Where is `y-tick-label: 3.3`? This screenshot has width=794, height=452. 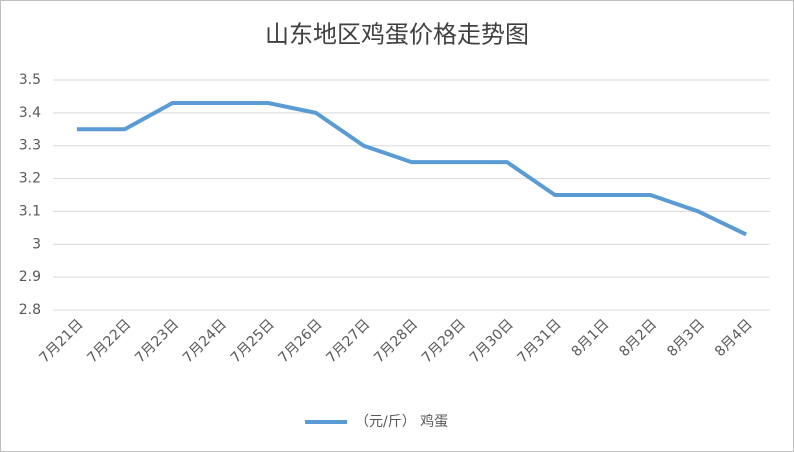 y-tick-label: 3.3 is located at coordinates (30, 146).